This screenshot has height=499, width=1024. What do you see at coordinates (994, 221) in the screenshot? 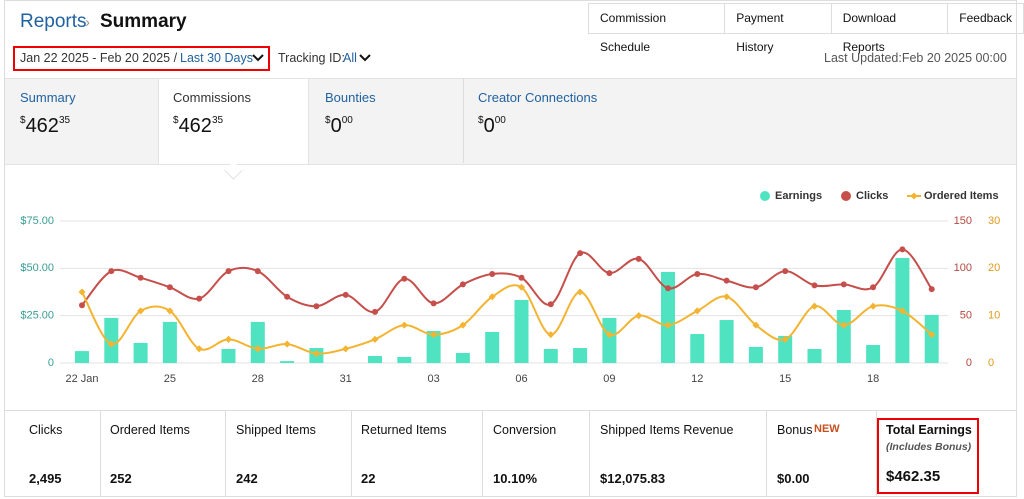
I see `y-tick-label: 30` at bounding box center [994, 221].